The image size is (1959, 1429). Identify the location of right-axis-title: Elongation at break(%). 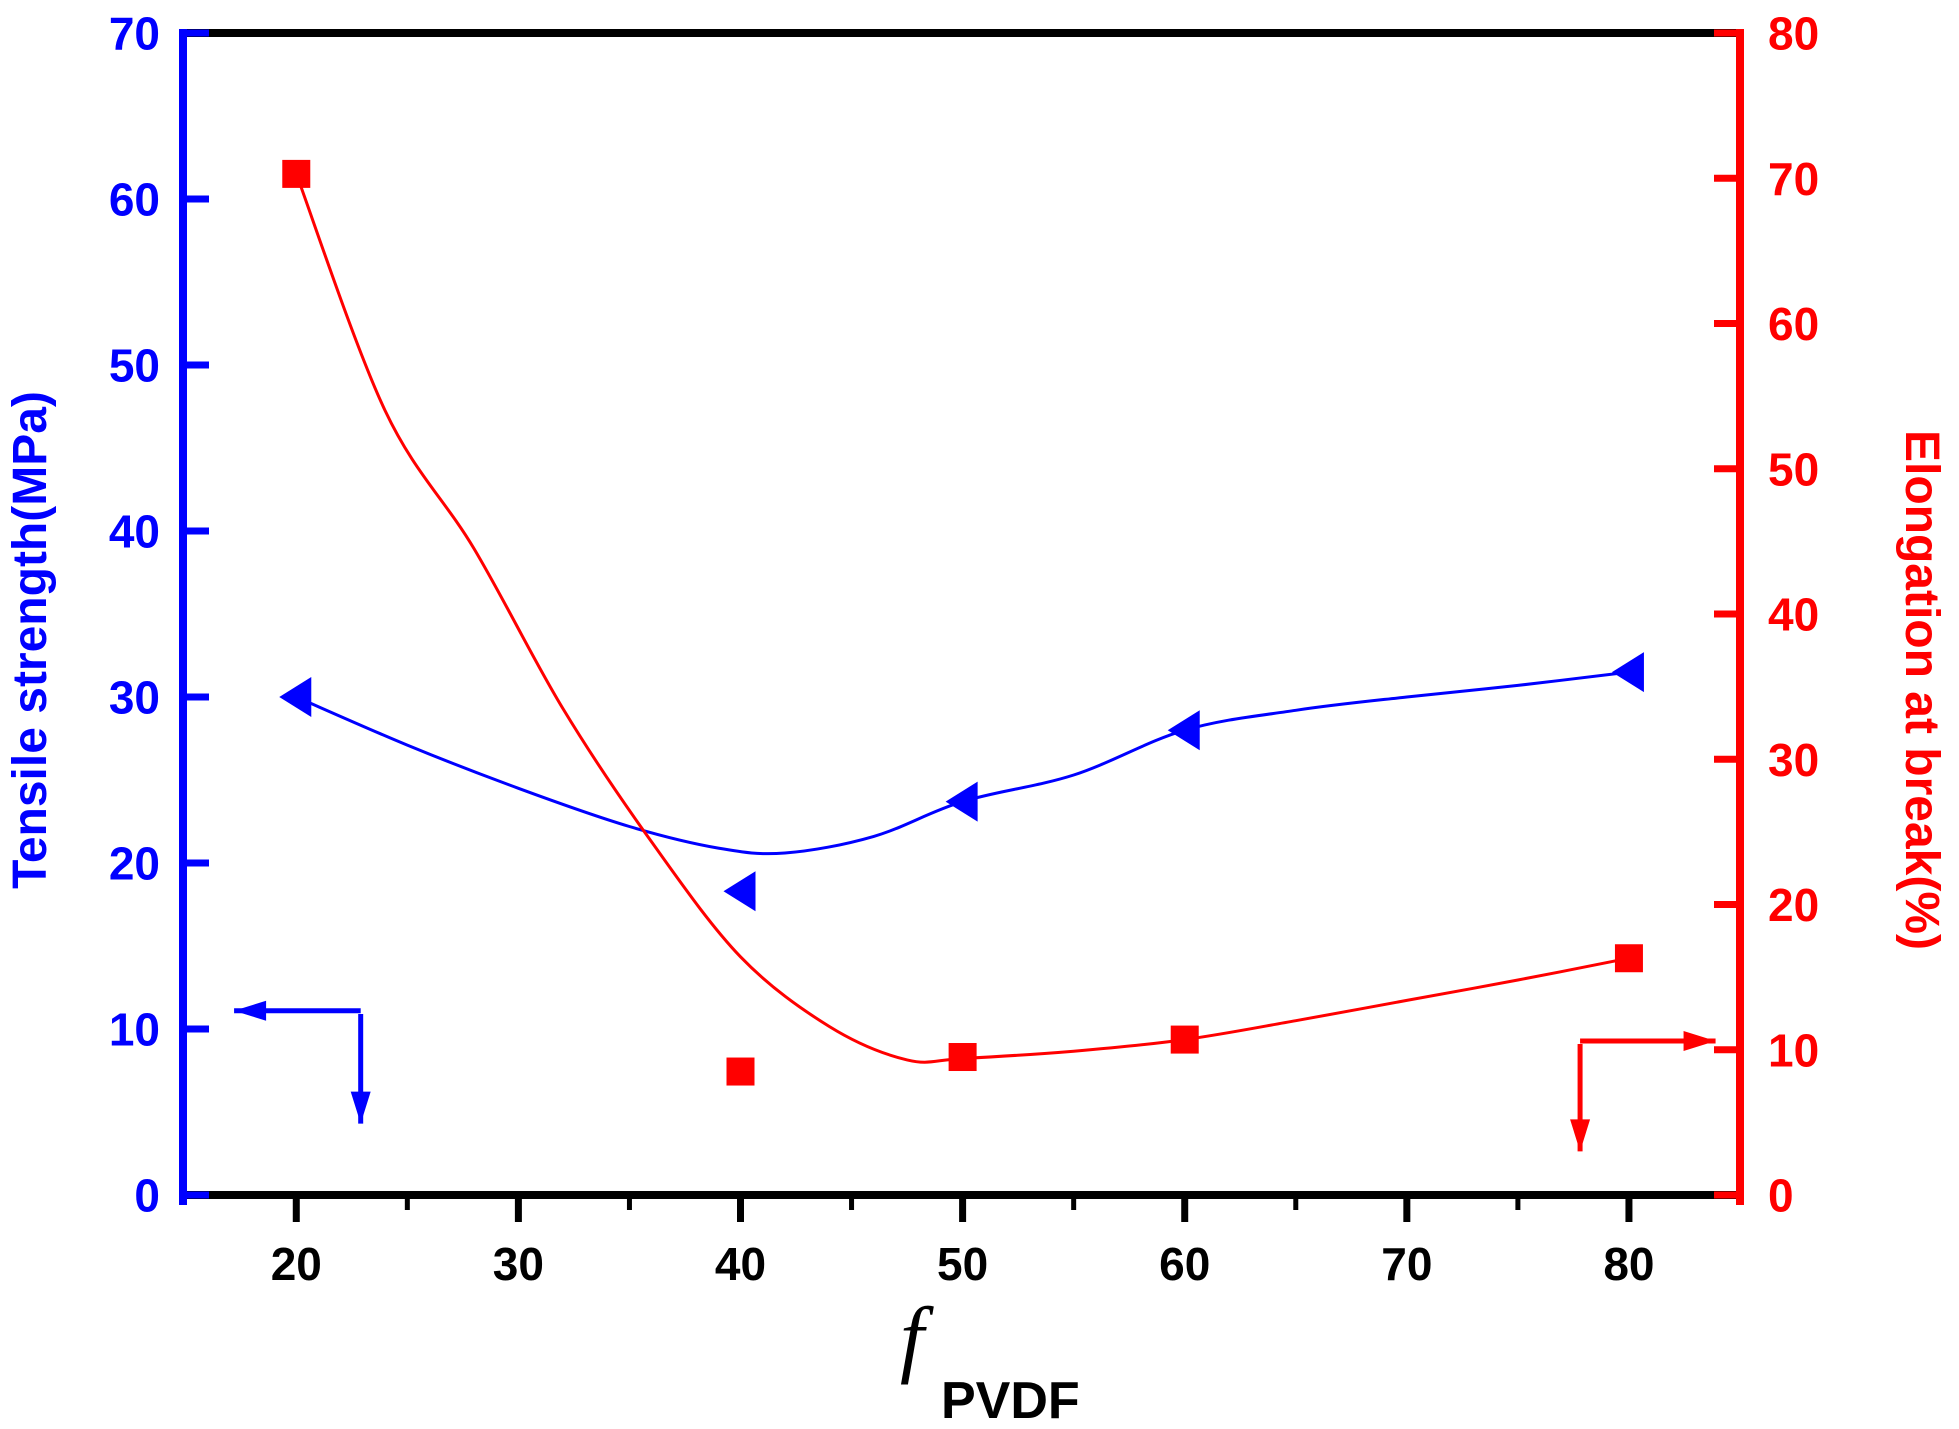
(1921, 690).